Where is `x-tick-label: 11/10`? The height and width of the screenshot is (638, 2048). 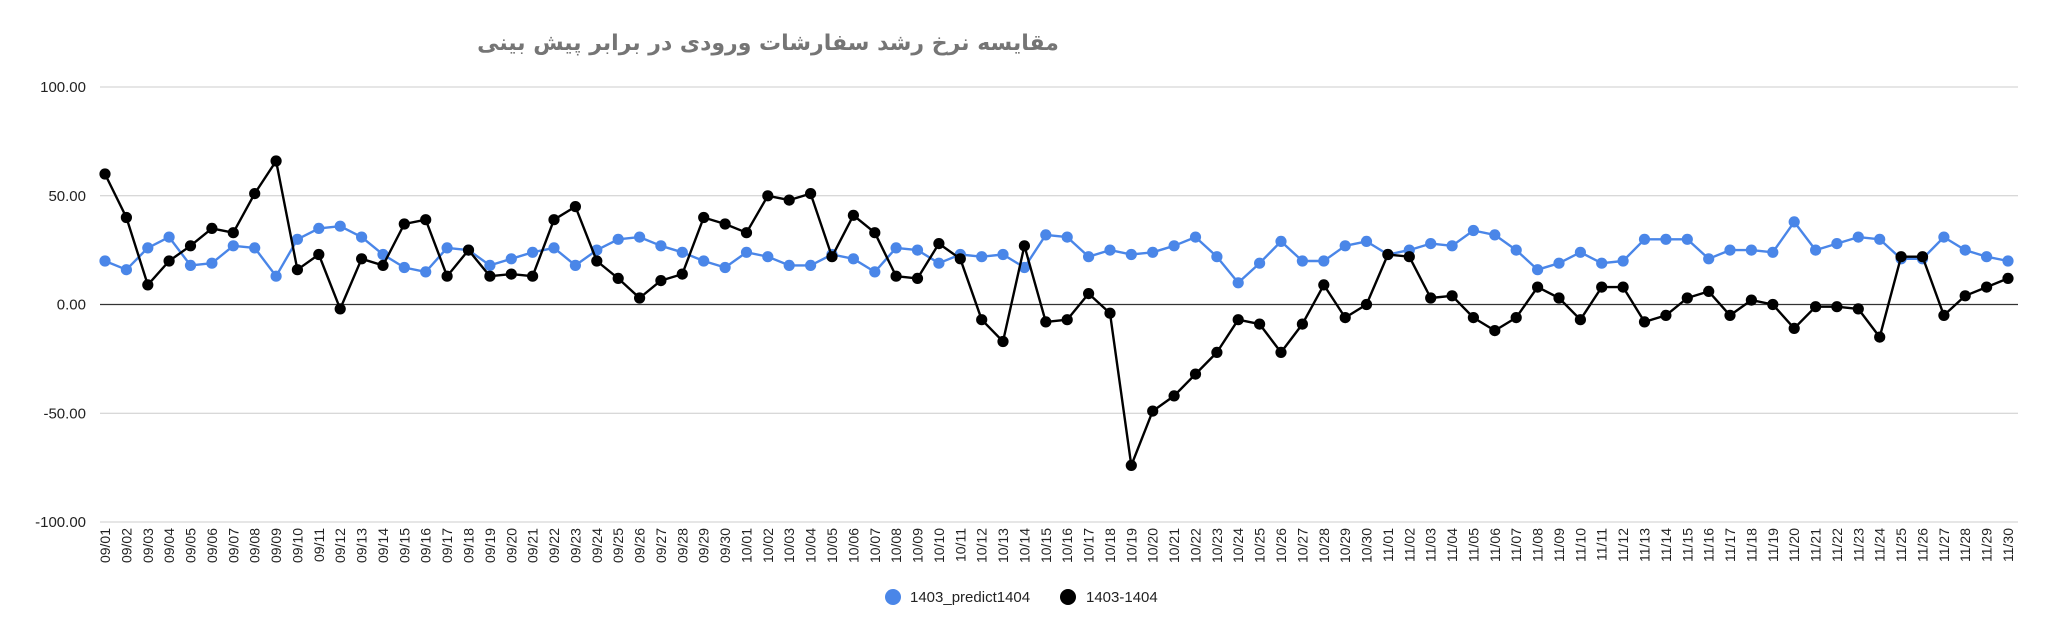 x-tick-label: 11/10 is located at coordinates (1580, 545).